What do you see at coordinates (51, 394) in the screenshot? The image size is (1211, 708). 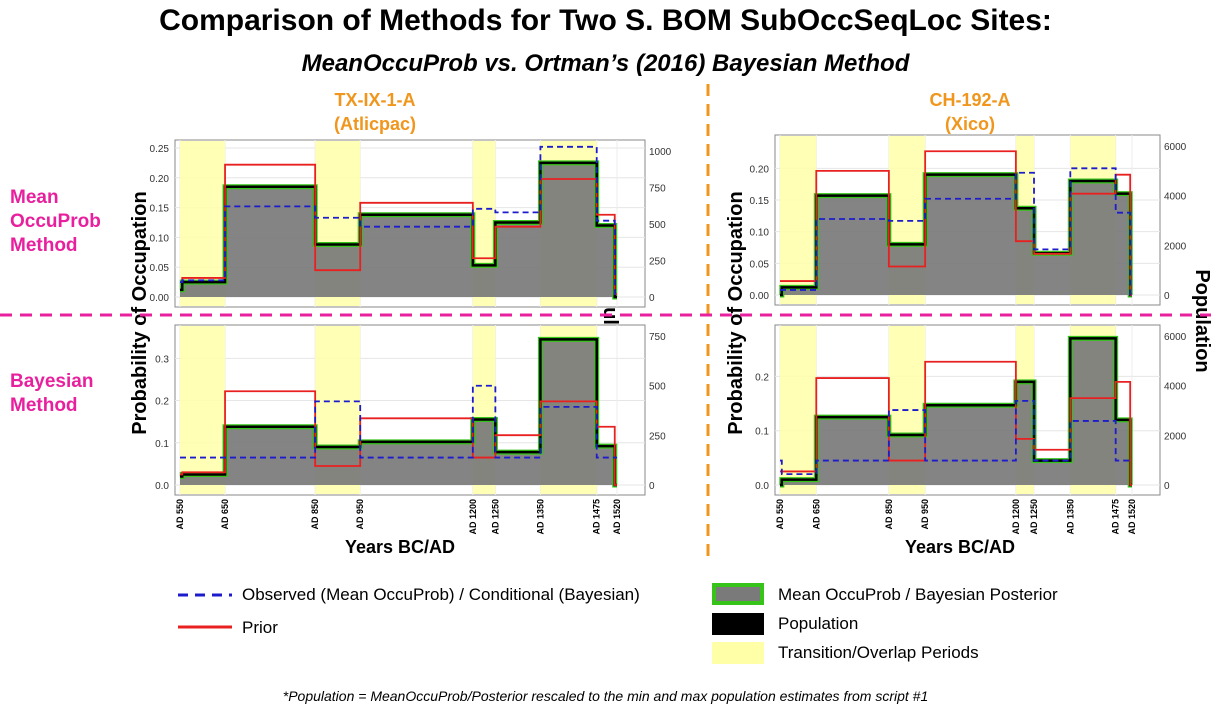 I see `row-label-bottom: Bayesian Method` at bounding box center [51, 394].